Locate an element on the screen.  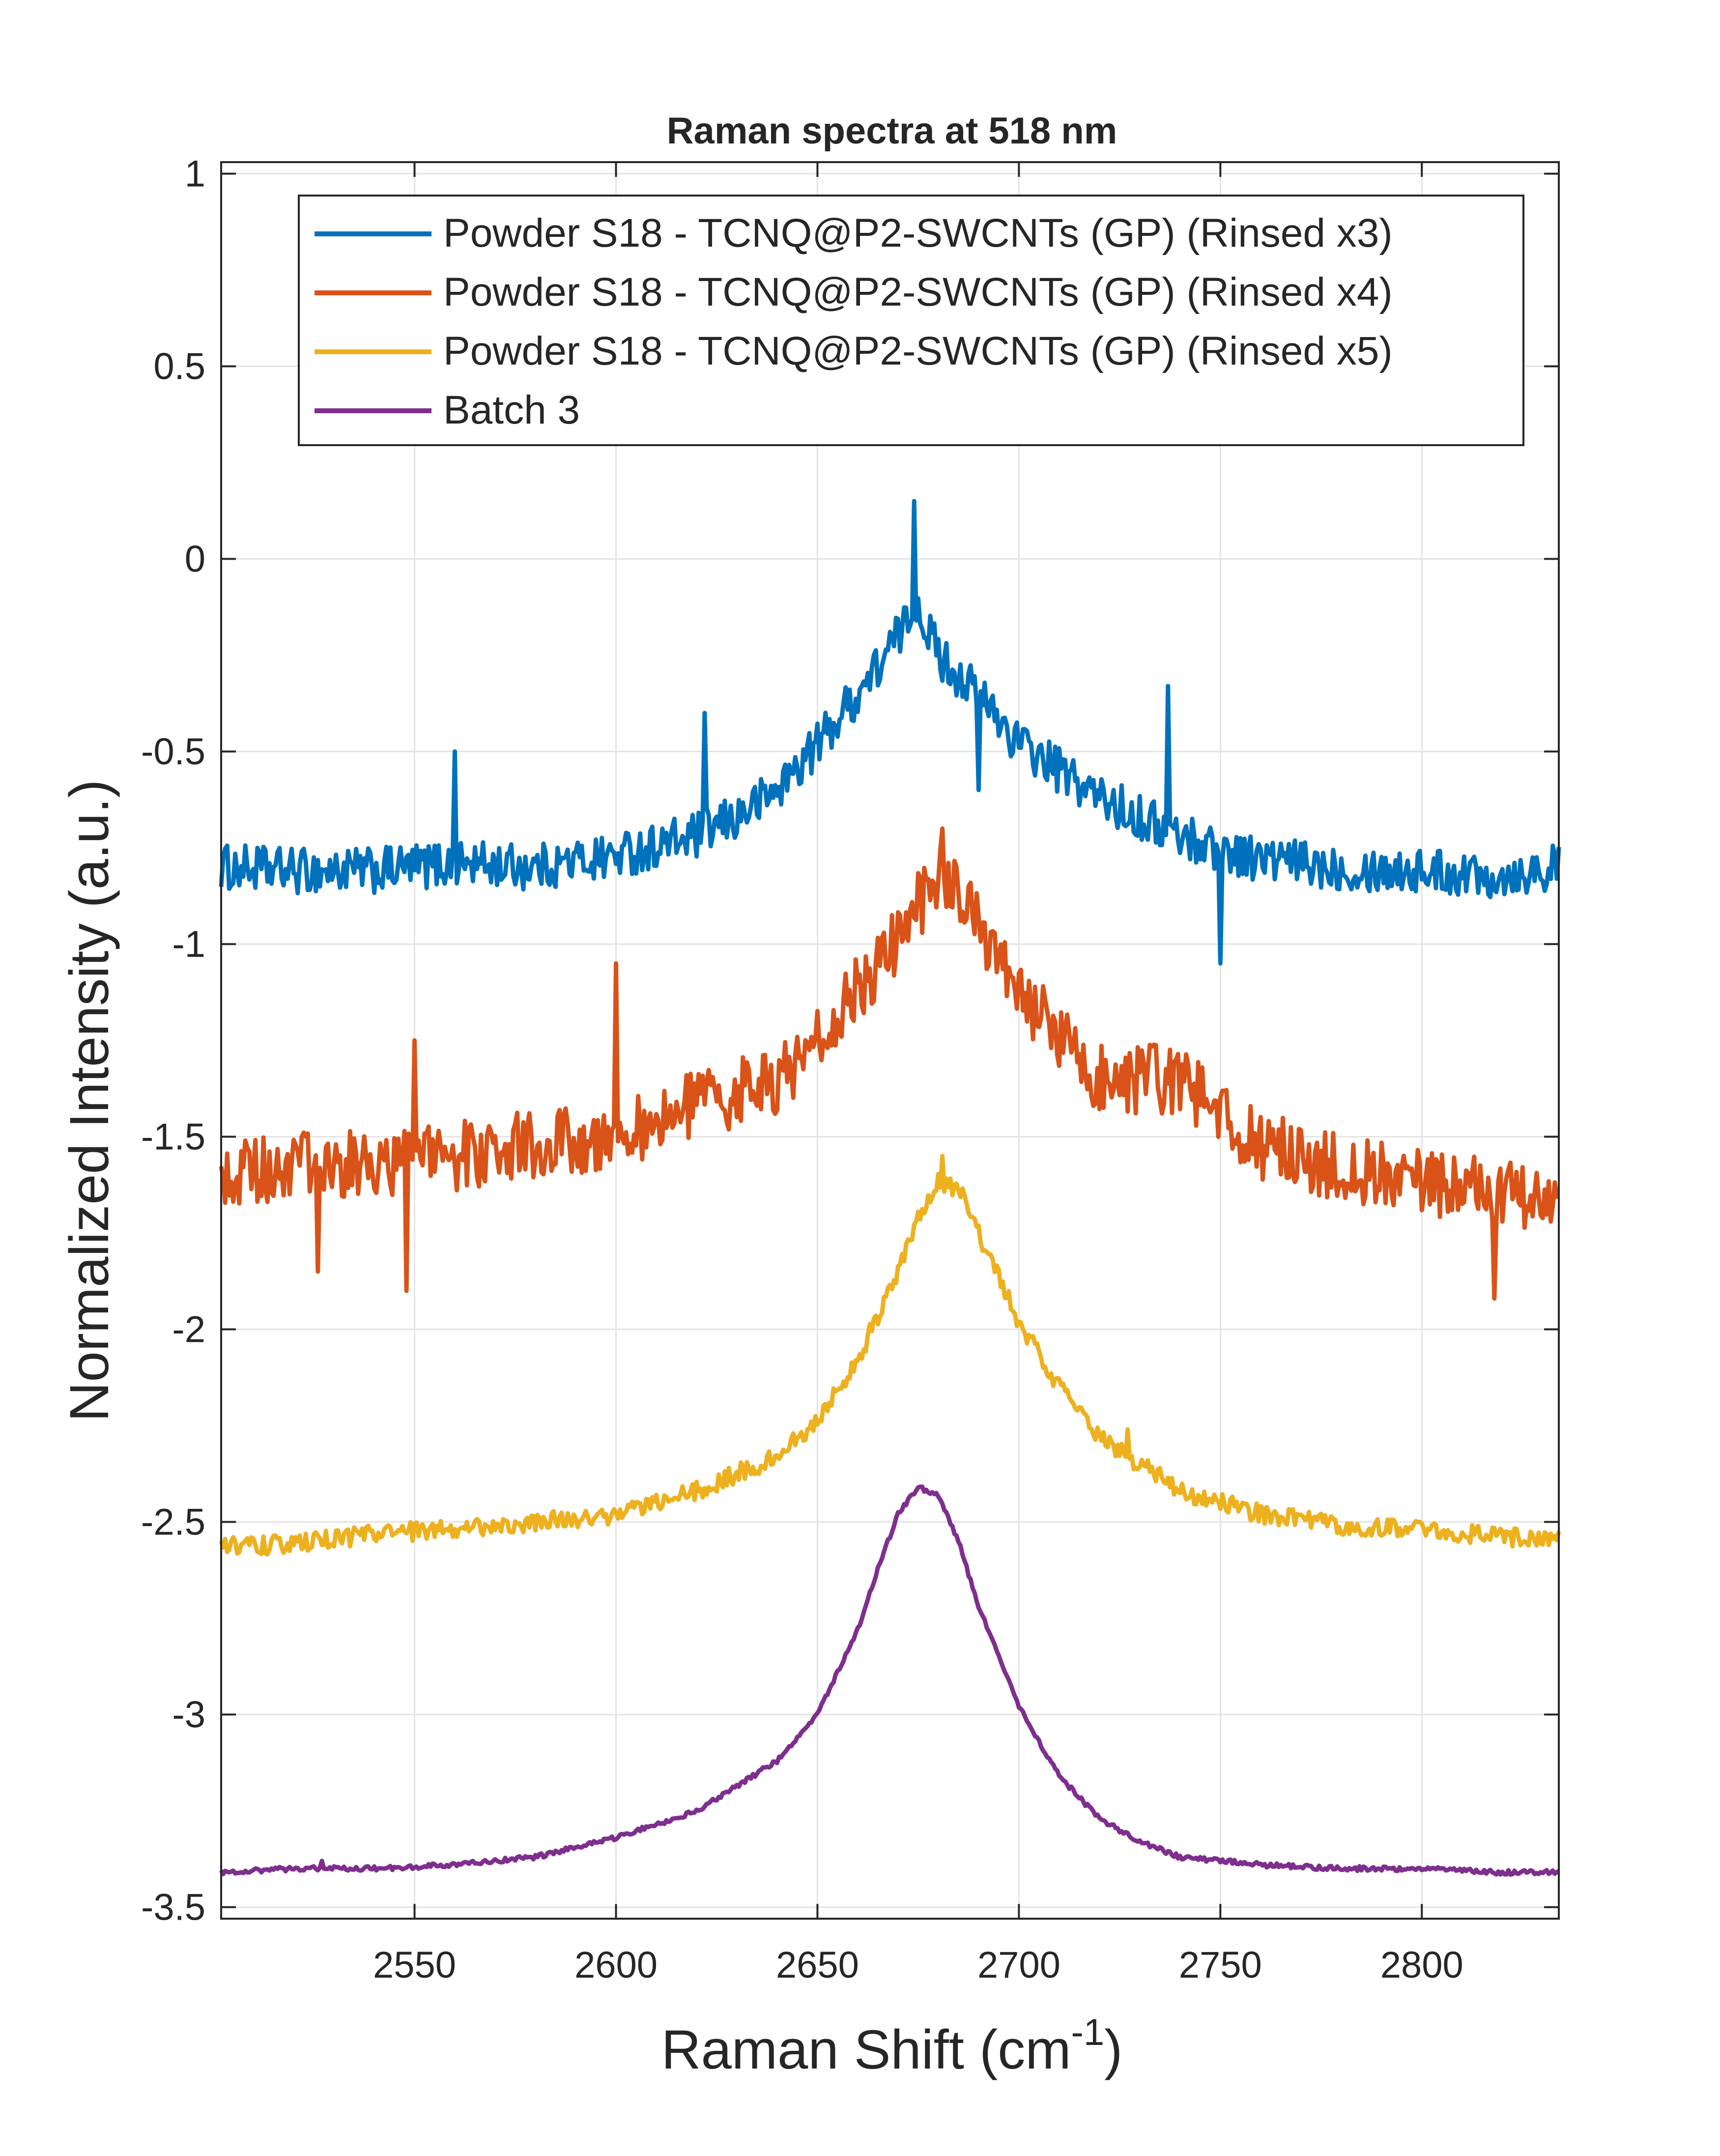
y-tick-label: -2 is located at coordinates (189, 1329).